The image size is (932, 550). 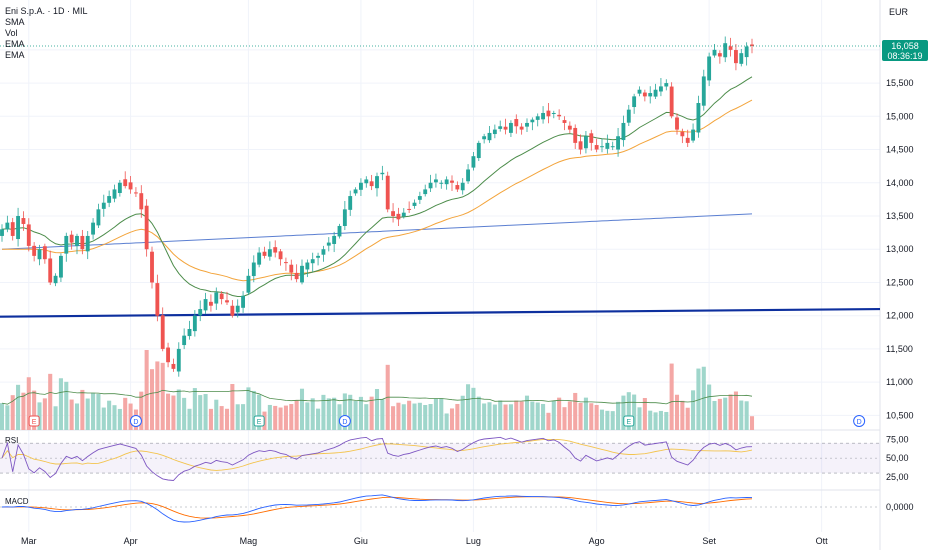 What do you see at coordinates (900, 282) in the screenshot?
I see `price-tick: 12,500` at bounding box center [900, 282].